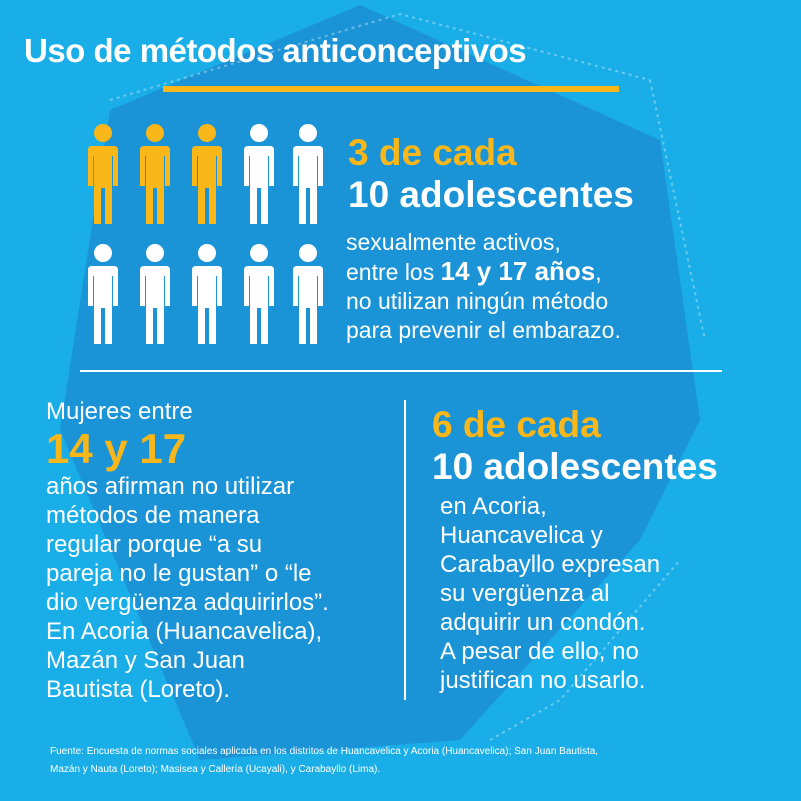 Image resolution: width=801 pixels, height=801 pixels. What do you see at coordinates (393, 272) in the screenshot?
I see `stat1-body-line2-pre: entre los` at bounding box center [393, 272].